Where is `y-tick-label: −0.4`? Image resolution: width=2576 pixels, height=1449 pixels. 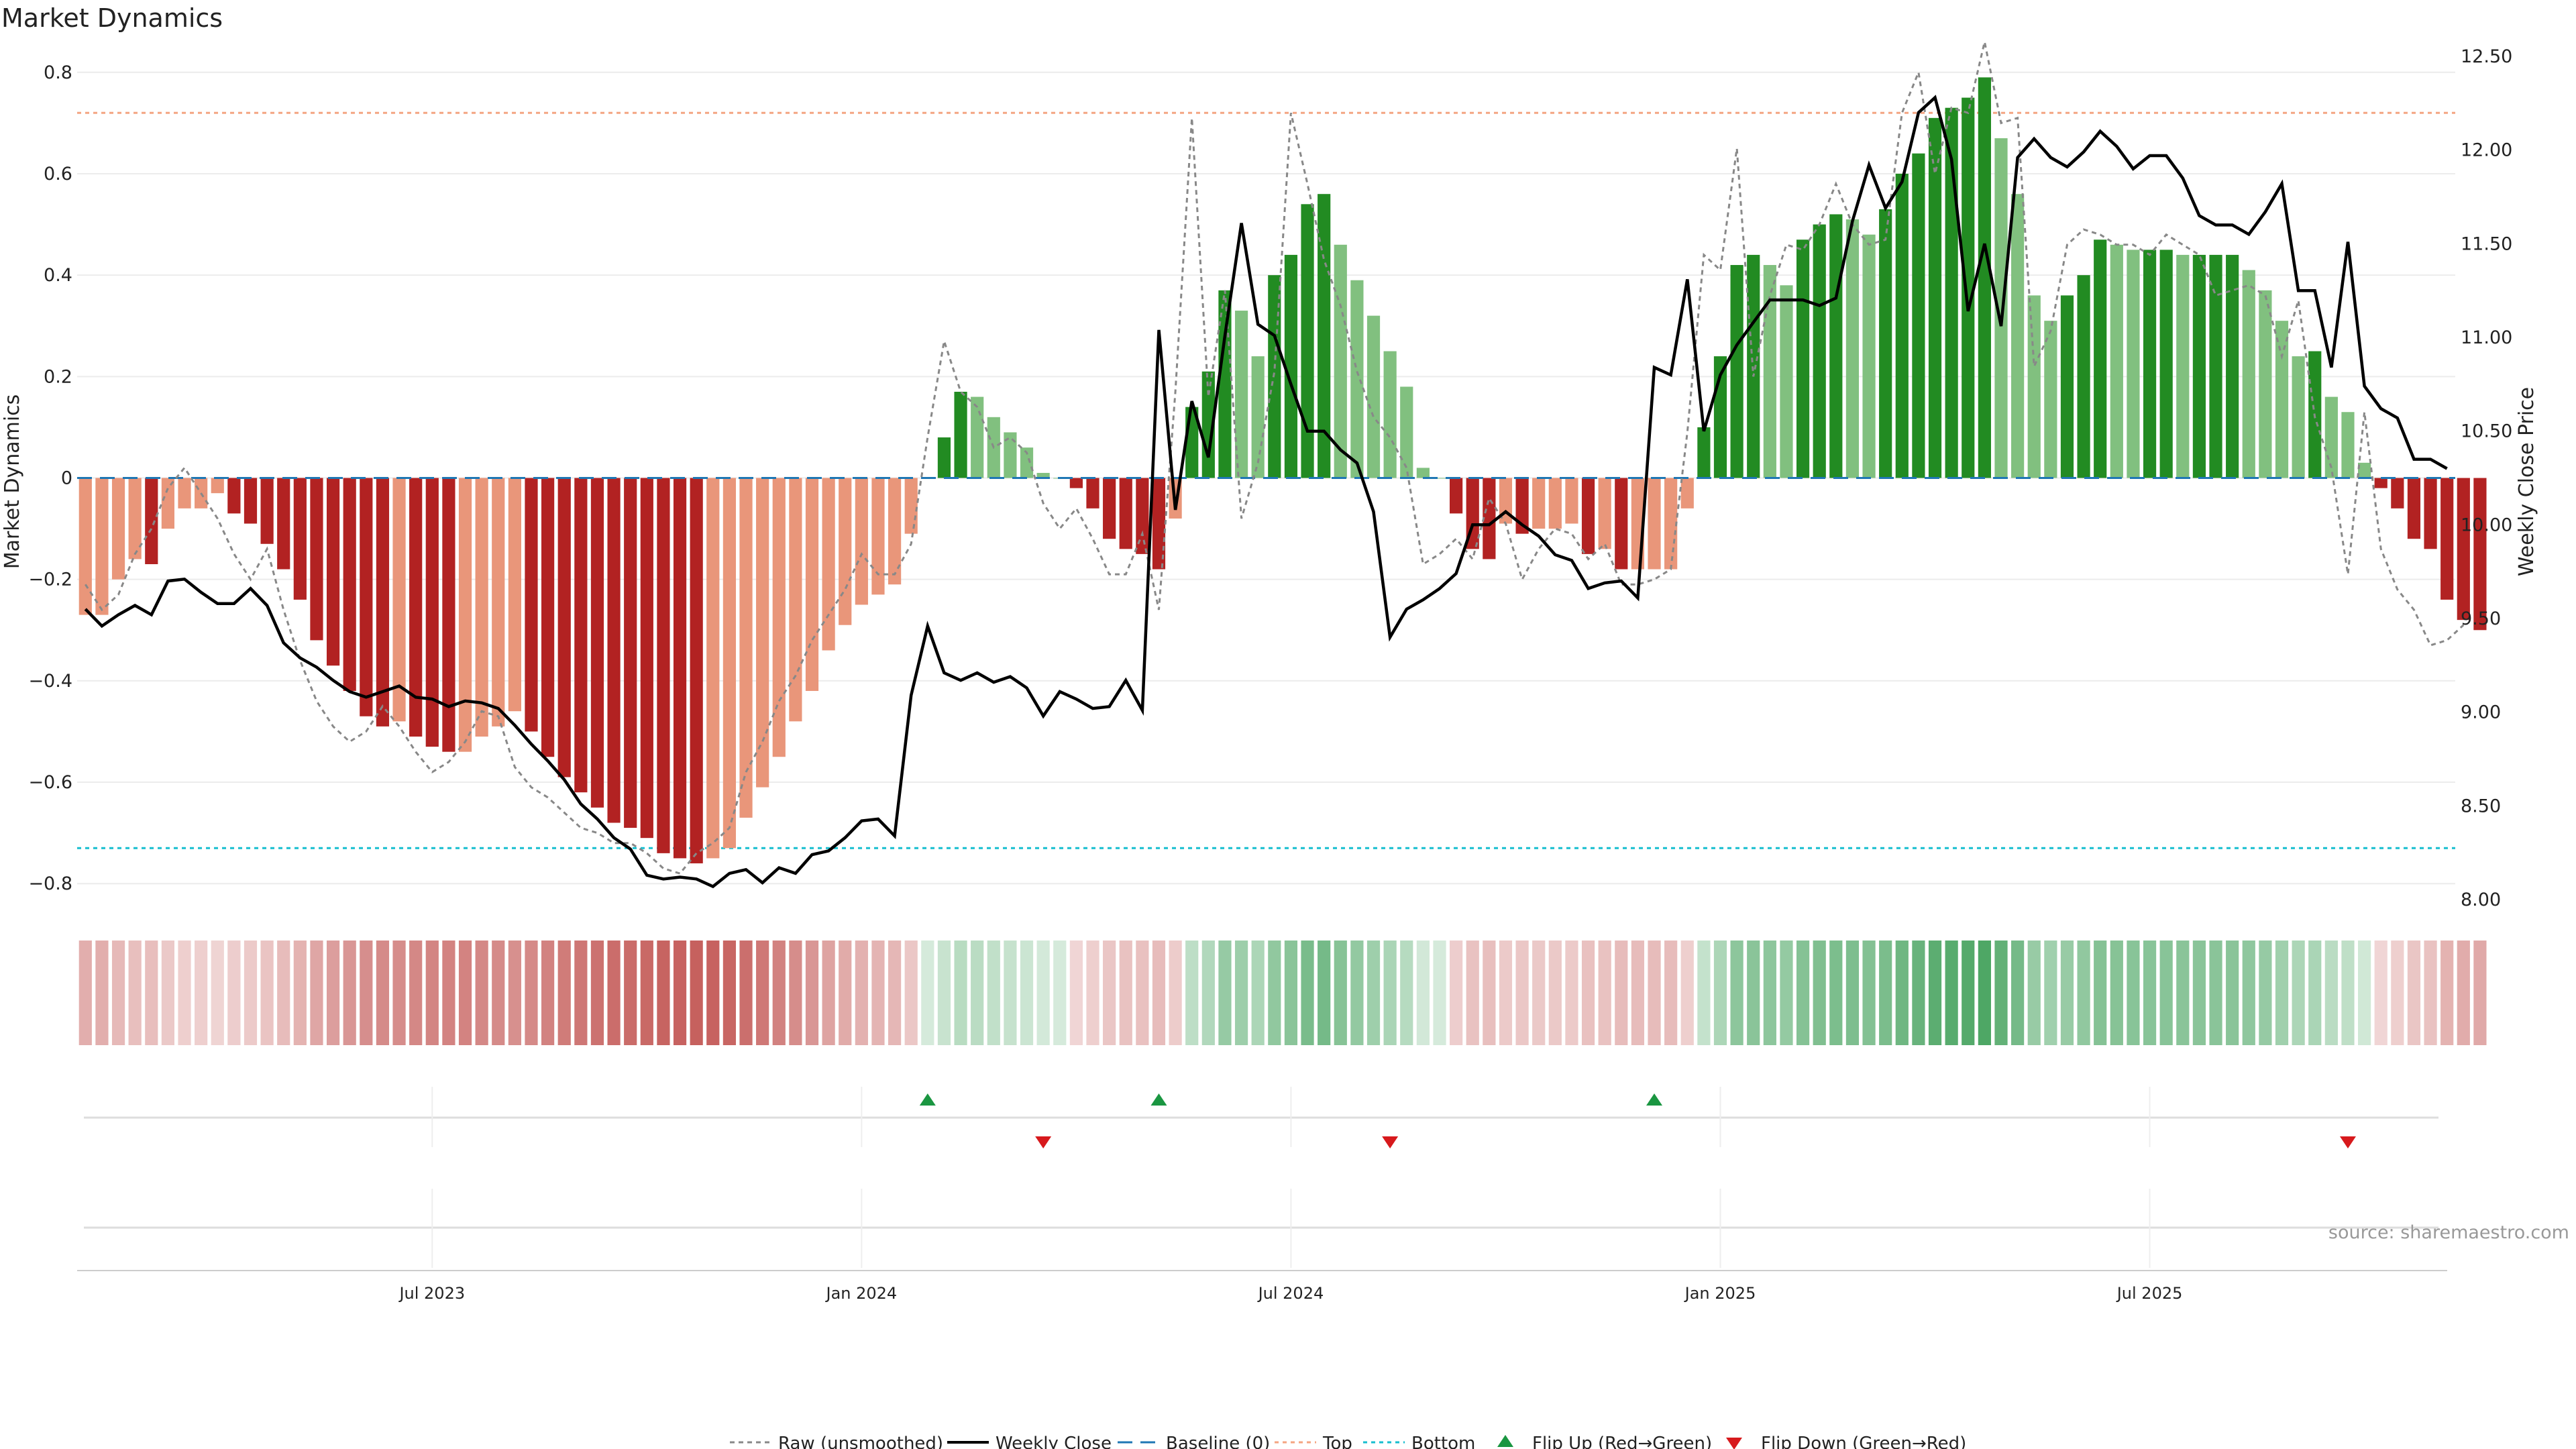 y-tick-label: −0.4 is located at coordinates (50, 681).